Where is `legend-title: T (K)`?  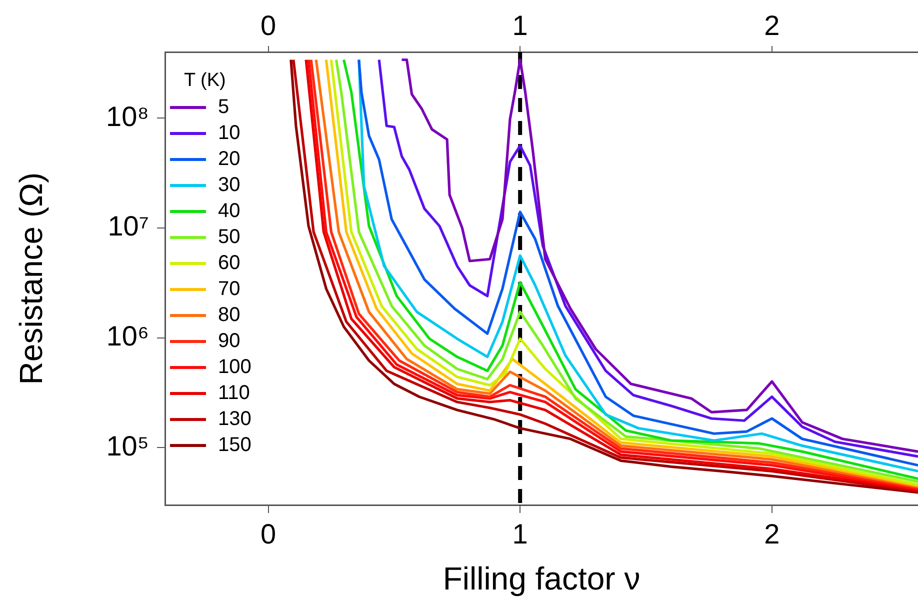 legend-title: T (K) is located at coordinates (205, 81).